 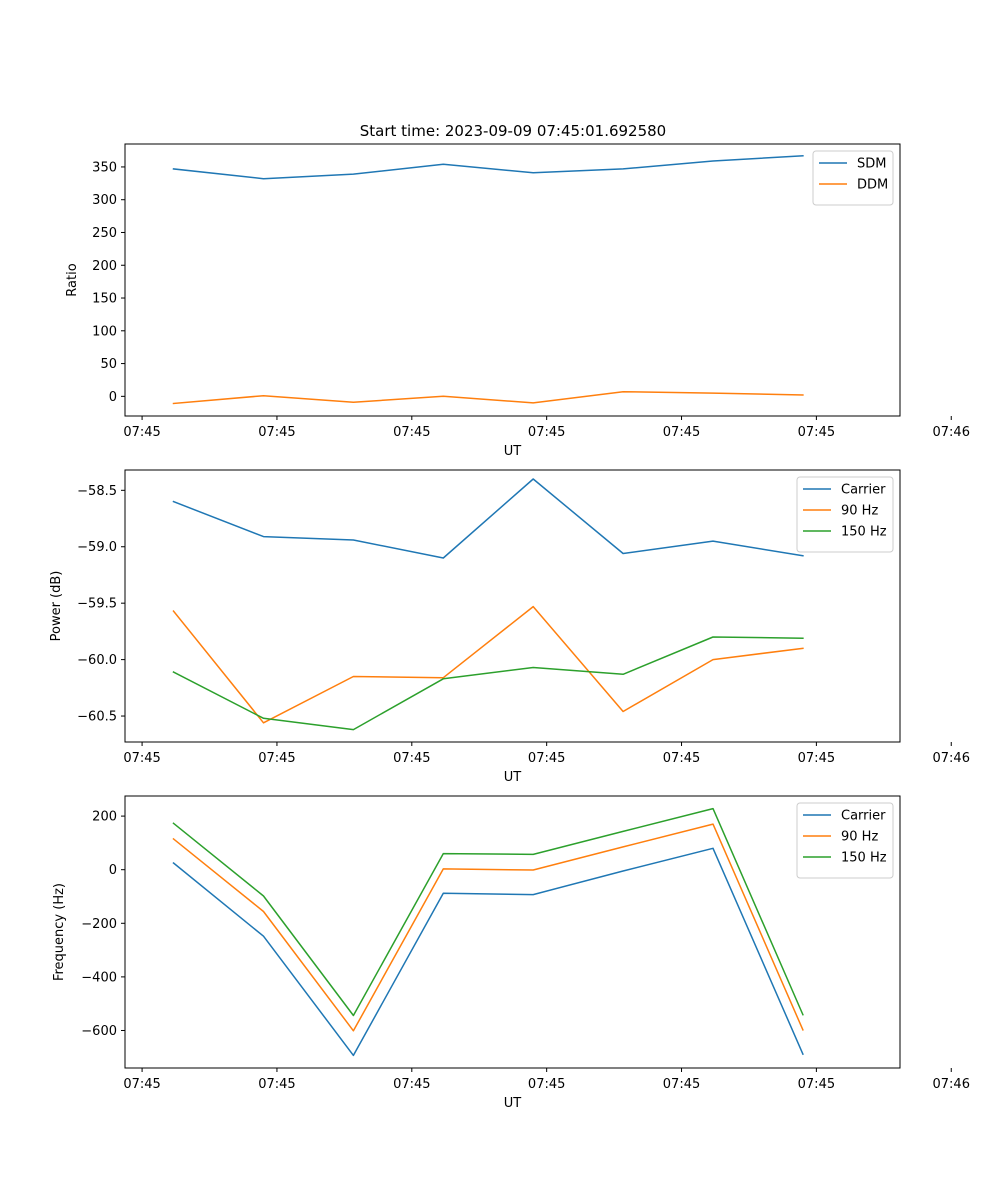 What do you see at coordinates (104, 200) in the screenshot?
I see `y-tick-label: 300` at bounding box center [104, 200].